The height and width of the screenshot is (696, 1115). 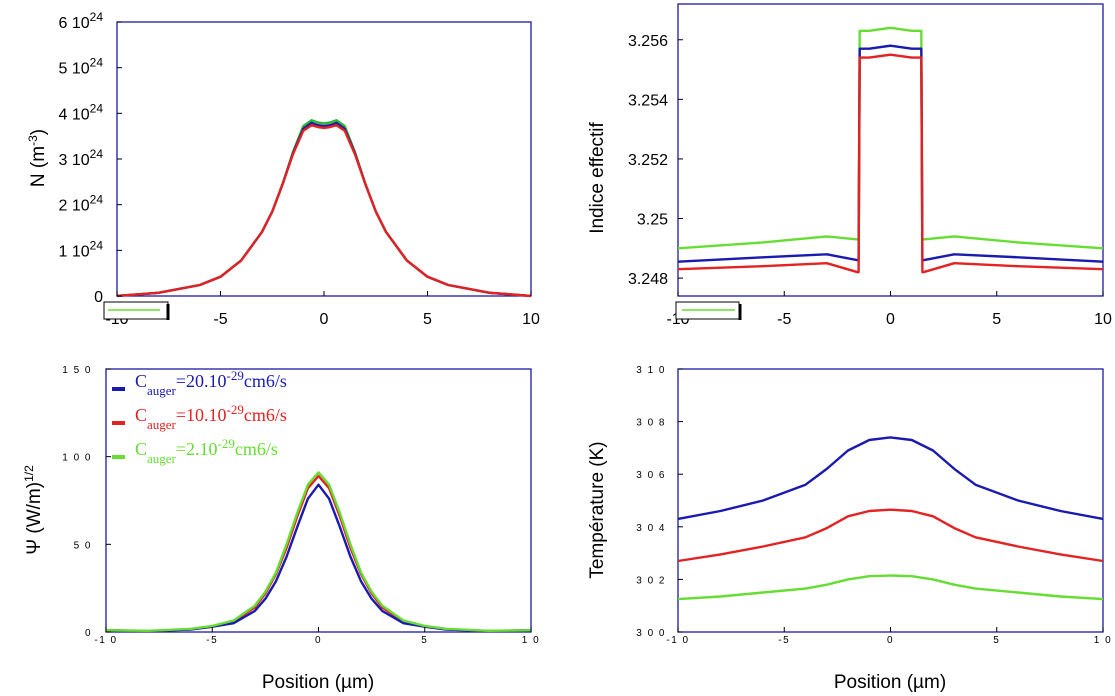 What do you see at coordinates (81, 112) in the screenshot?
I see `y-tick-label: 4 1024` at bounding box center [81, 112].